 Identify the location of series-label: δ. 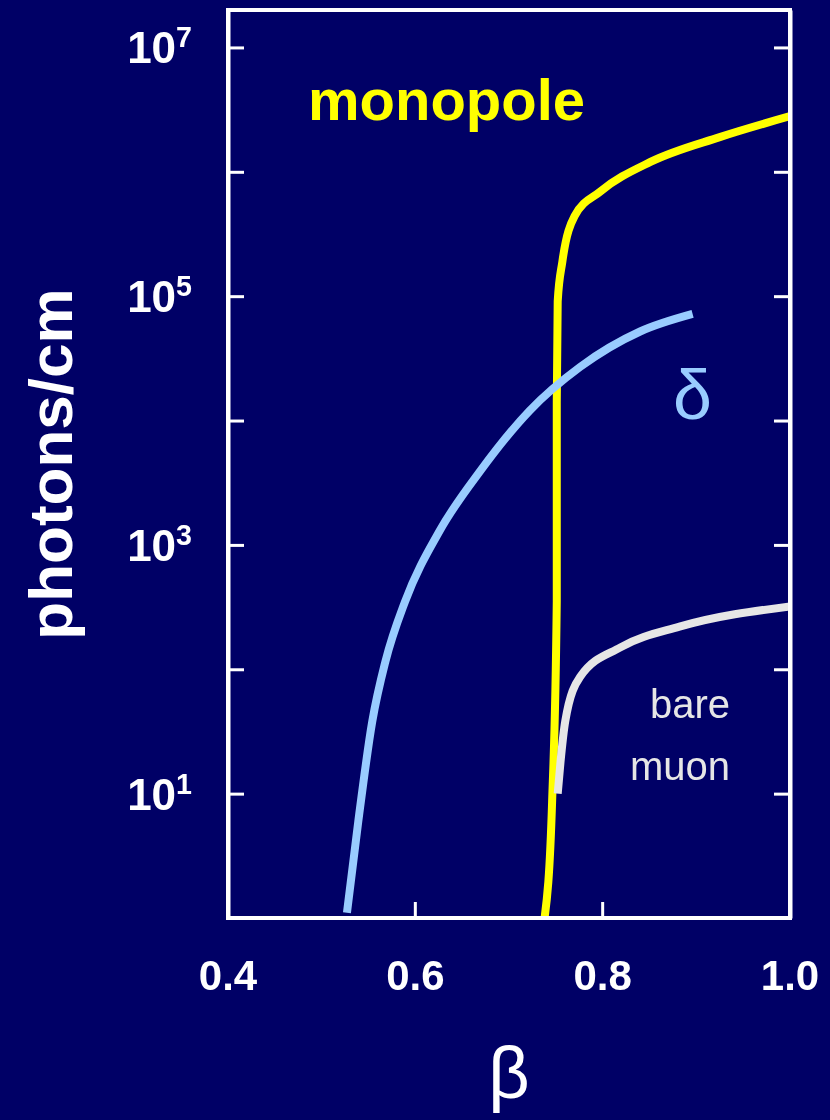
(693, 394).